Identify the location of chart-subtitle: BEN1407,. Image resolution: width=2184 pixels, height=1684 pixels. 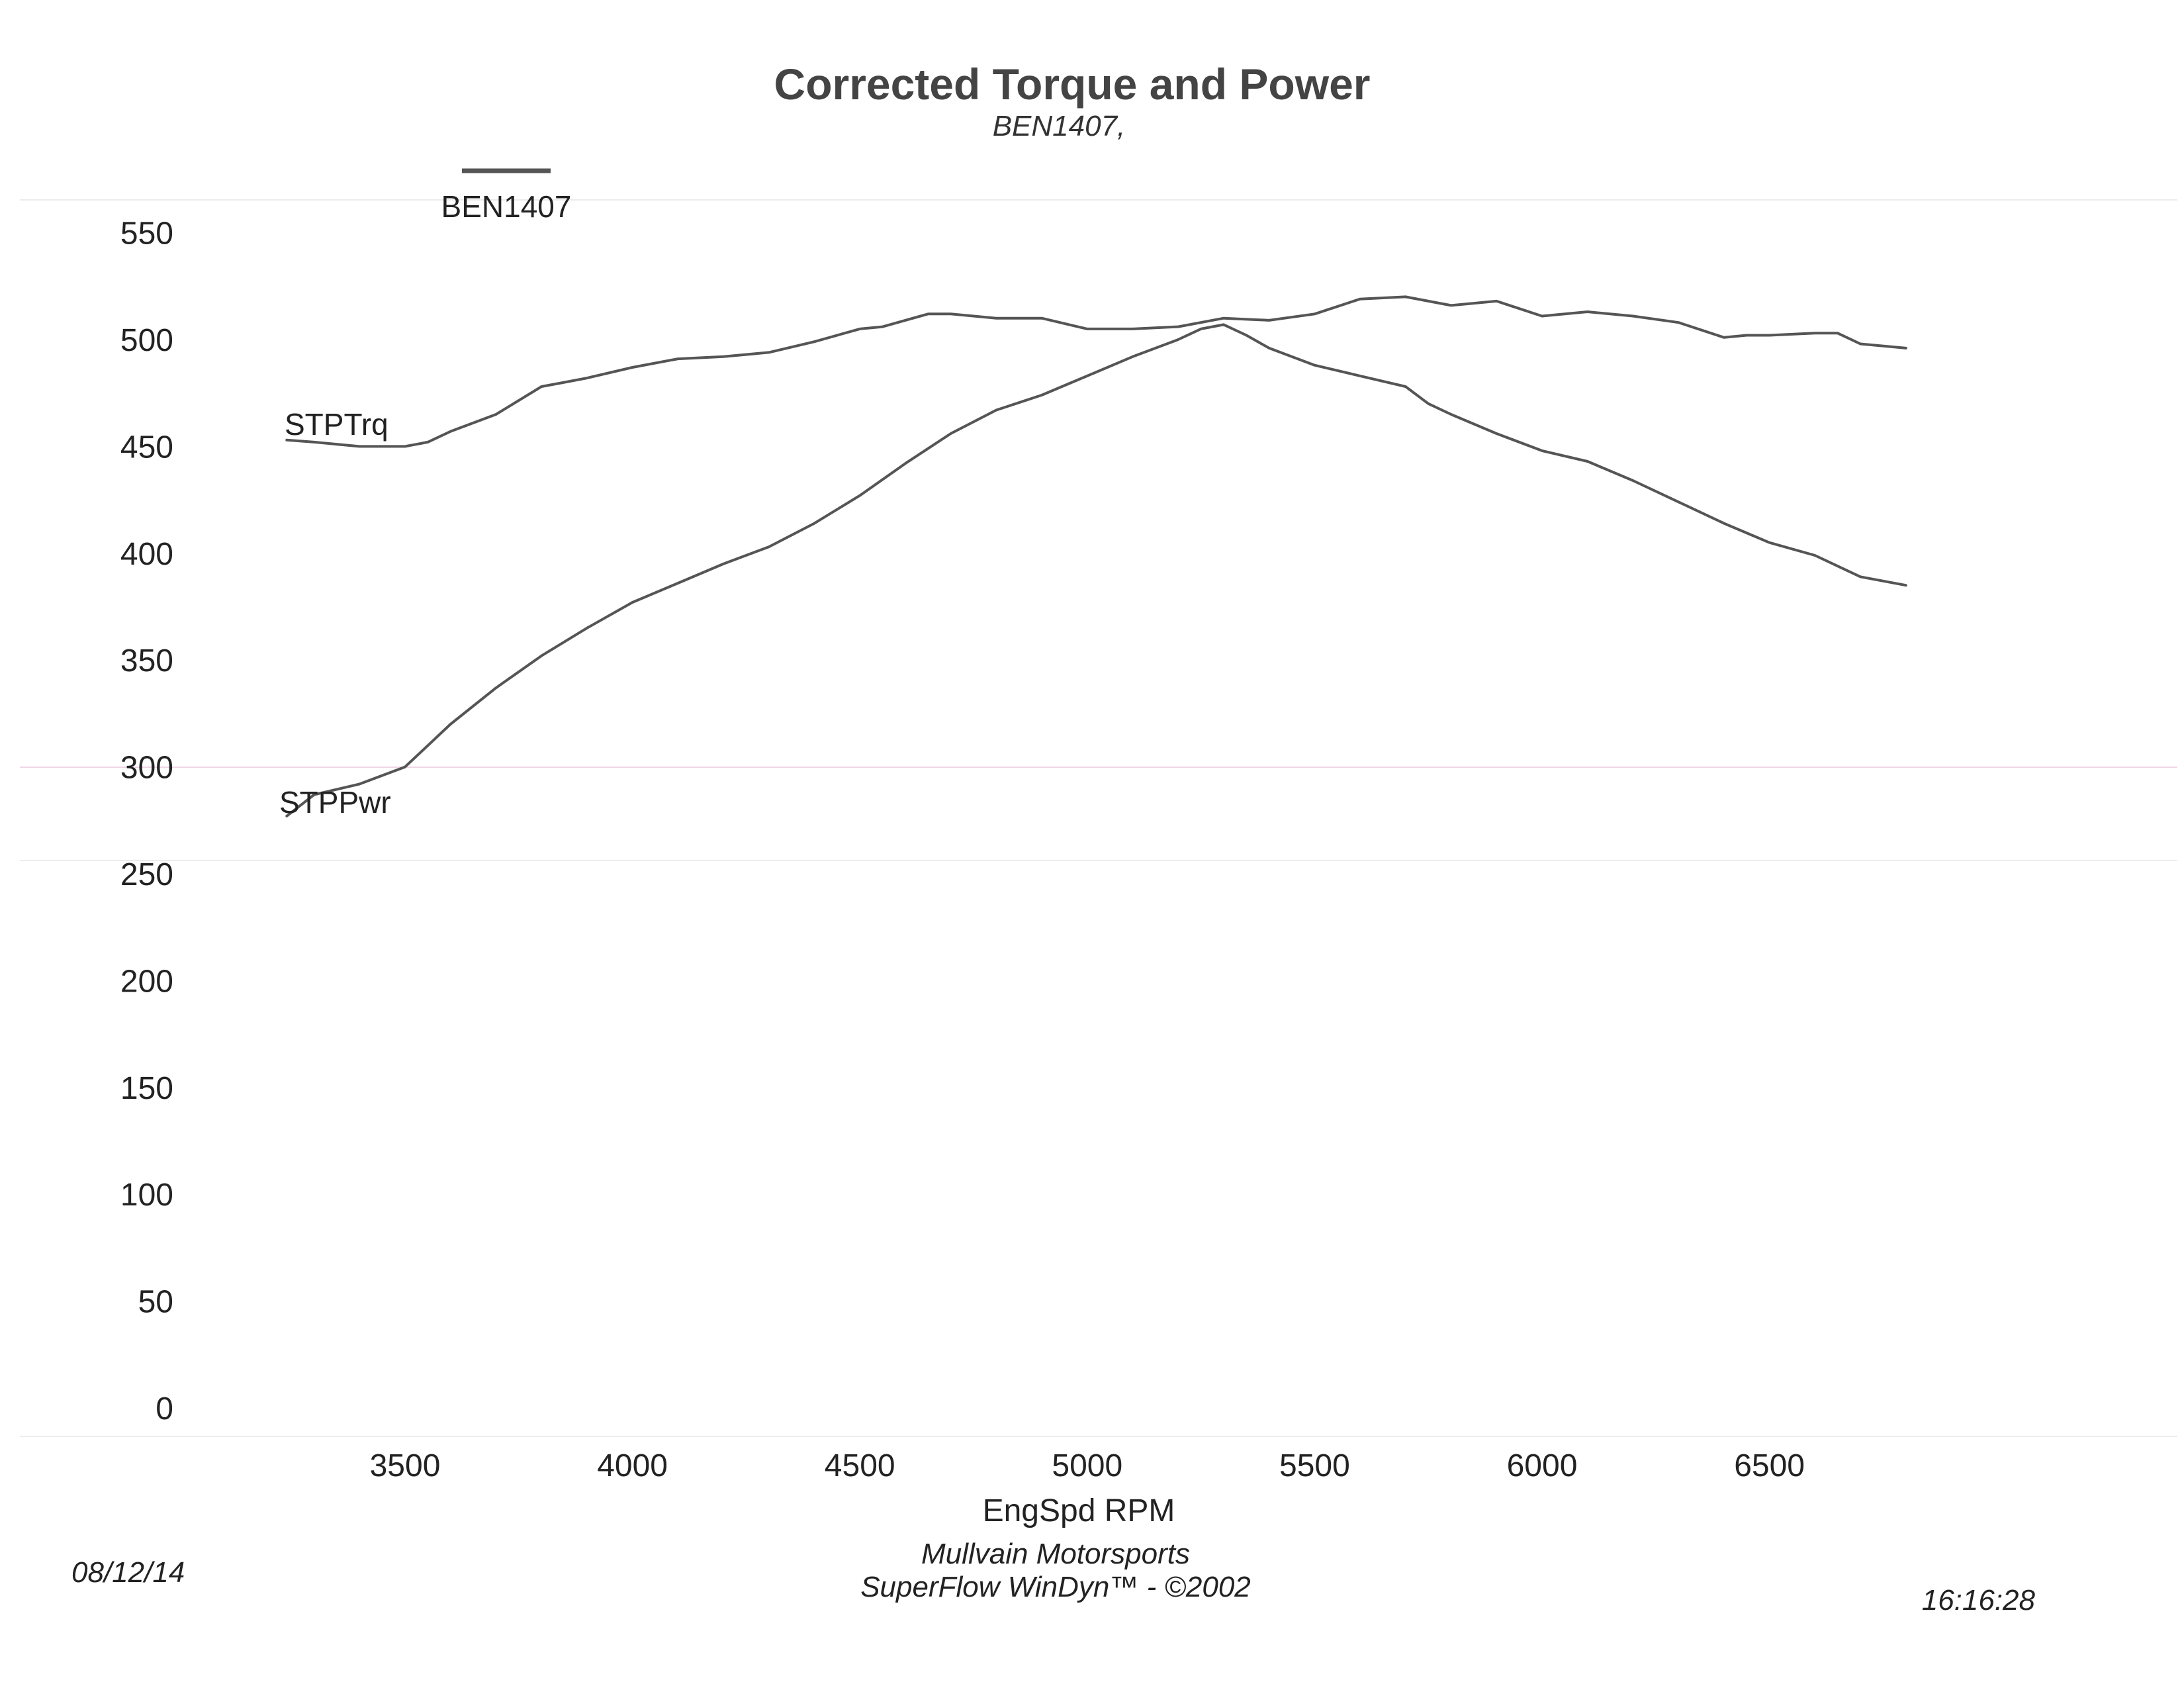
(1059, 126).